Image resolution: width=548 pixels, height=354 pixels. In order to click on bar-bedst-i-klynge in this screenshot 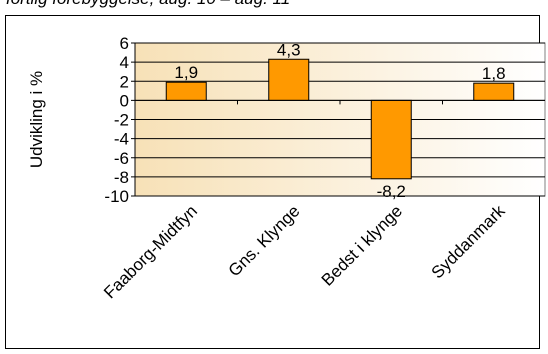, I will do `click(391, 139)`.